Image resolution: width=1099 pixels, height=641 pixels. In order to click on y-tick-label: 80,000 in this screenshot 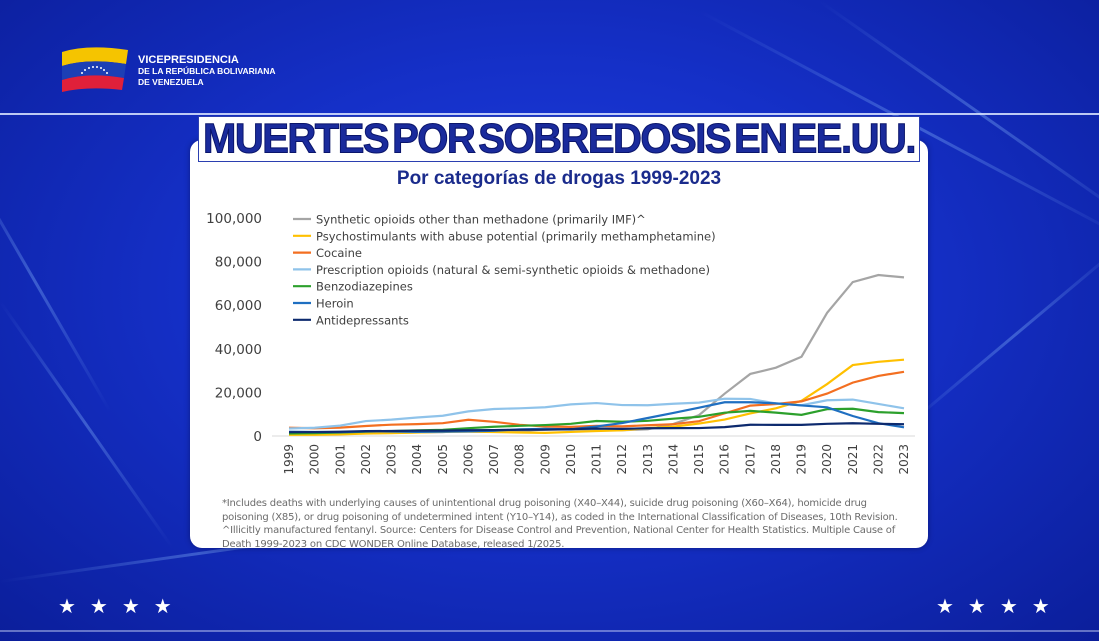, I will do `click(238, 263)`.